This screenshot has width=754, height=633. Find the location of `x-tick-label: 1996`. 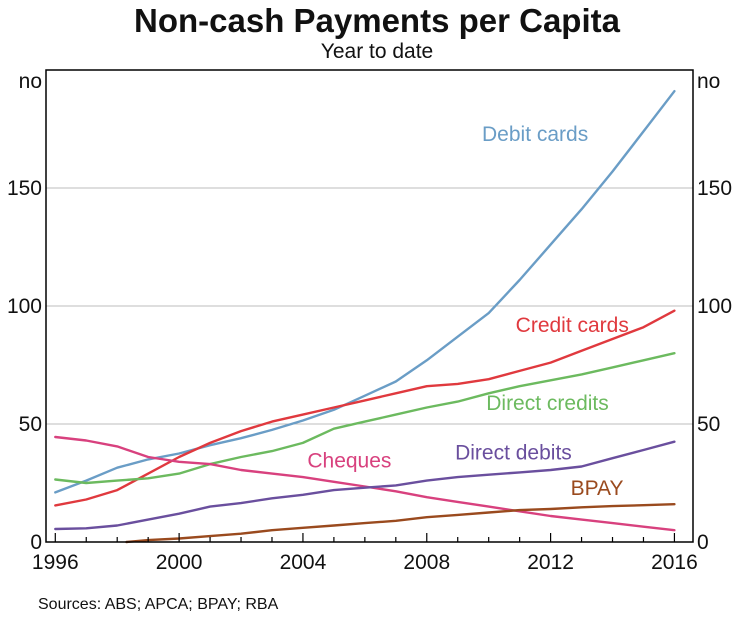

x-tick-label: 1996 is located at coordinates (55, 562).